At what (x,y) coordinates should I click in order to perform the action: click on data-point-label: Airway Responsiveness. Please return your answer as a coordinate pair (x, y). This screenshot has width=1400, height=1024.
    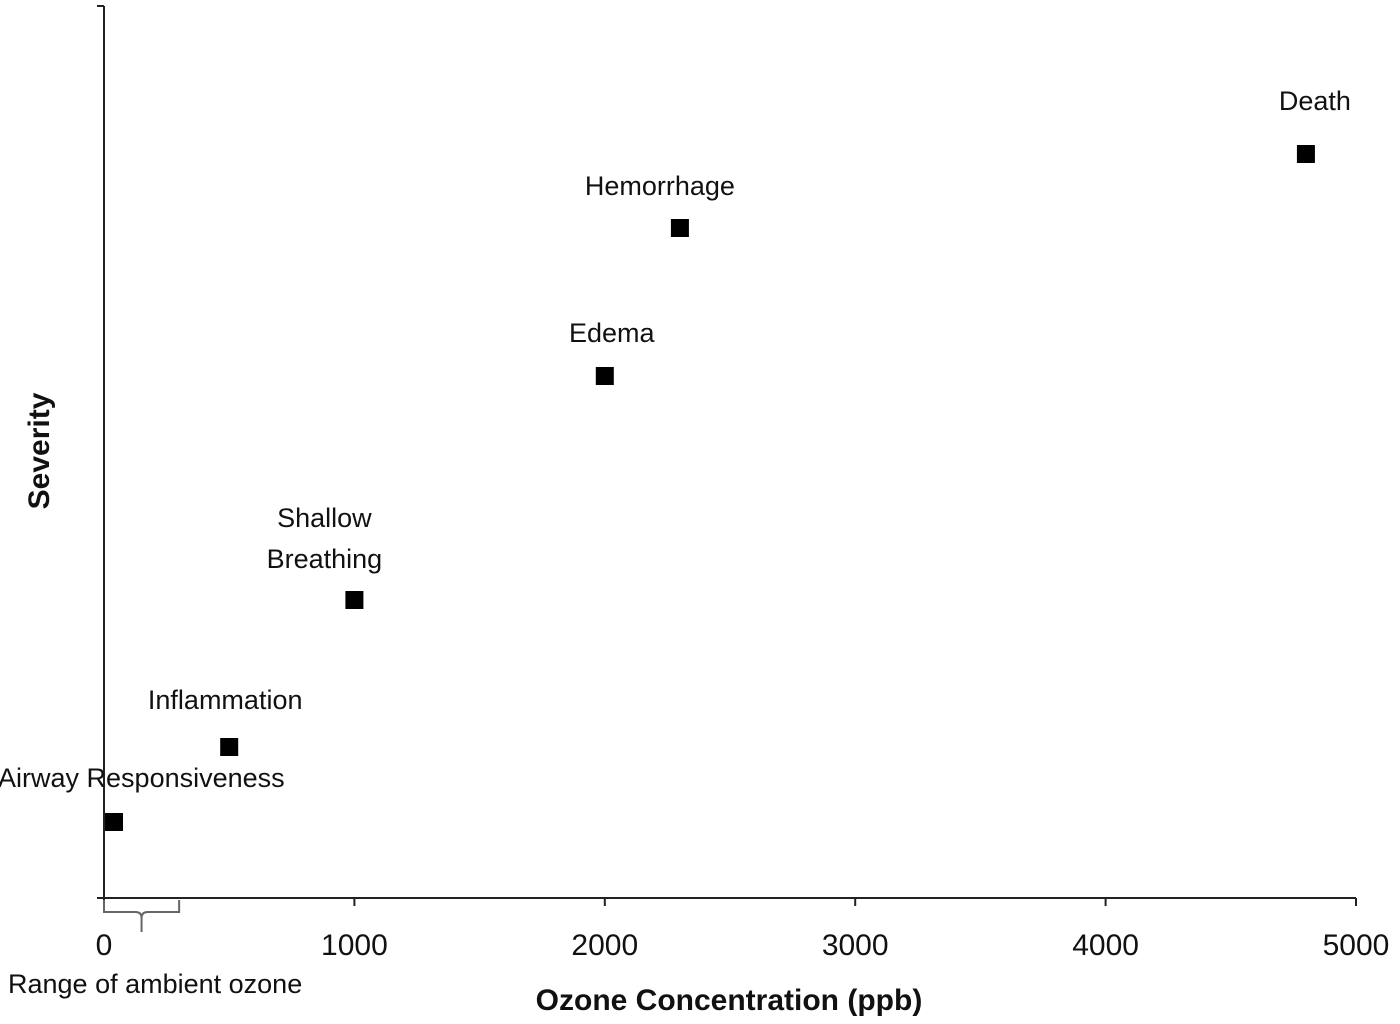
    Looking at the image, I should click on (142, 778).